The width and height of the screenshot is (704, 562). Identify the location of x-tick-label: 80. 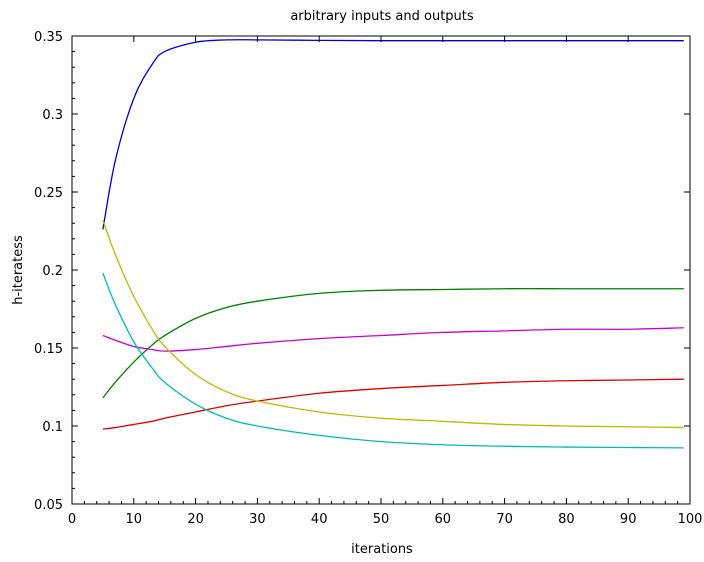
(566, 519).